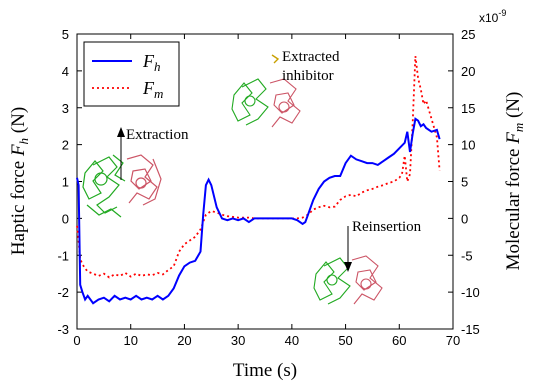 This screenshot has width=537, height=381. I want to click on legend-box, so click(131, 74).